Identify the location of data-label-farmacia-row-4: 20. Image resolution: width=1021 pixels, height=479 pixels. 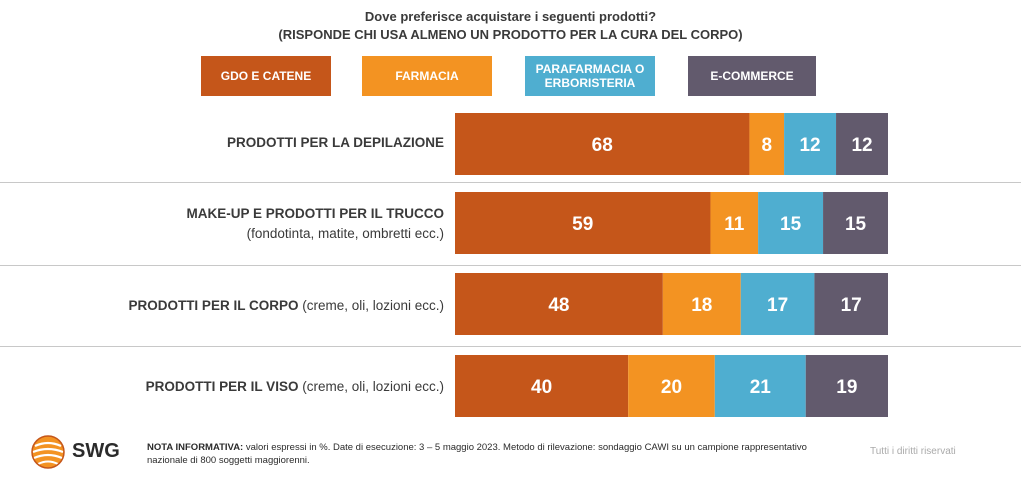
(671, 387).